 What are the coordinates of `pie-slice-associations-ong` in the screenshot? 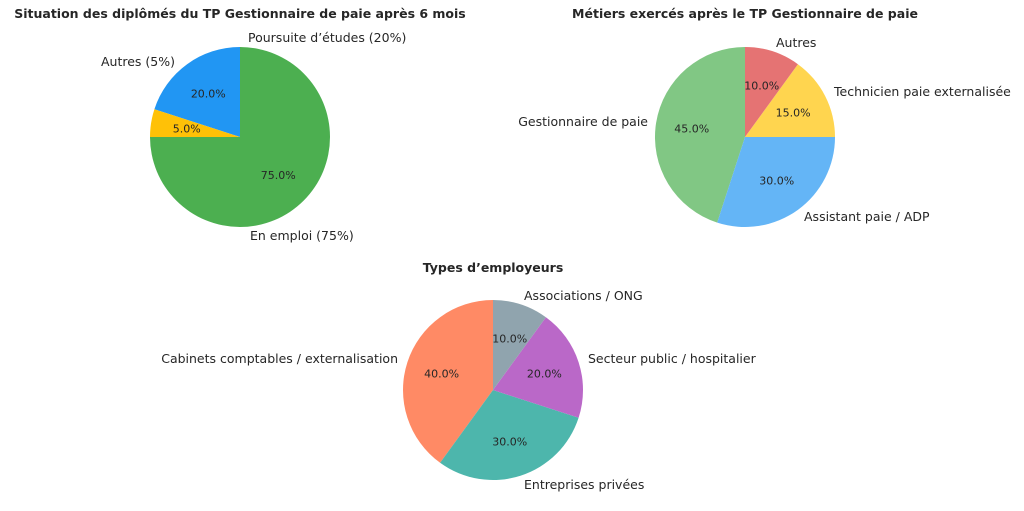 It's located at (519, 345).